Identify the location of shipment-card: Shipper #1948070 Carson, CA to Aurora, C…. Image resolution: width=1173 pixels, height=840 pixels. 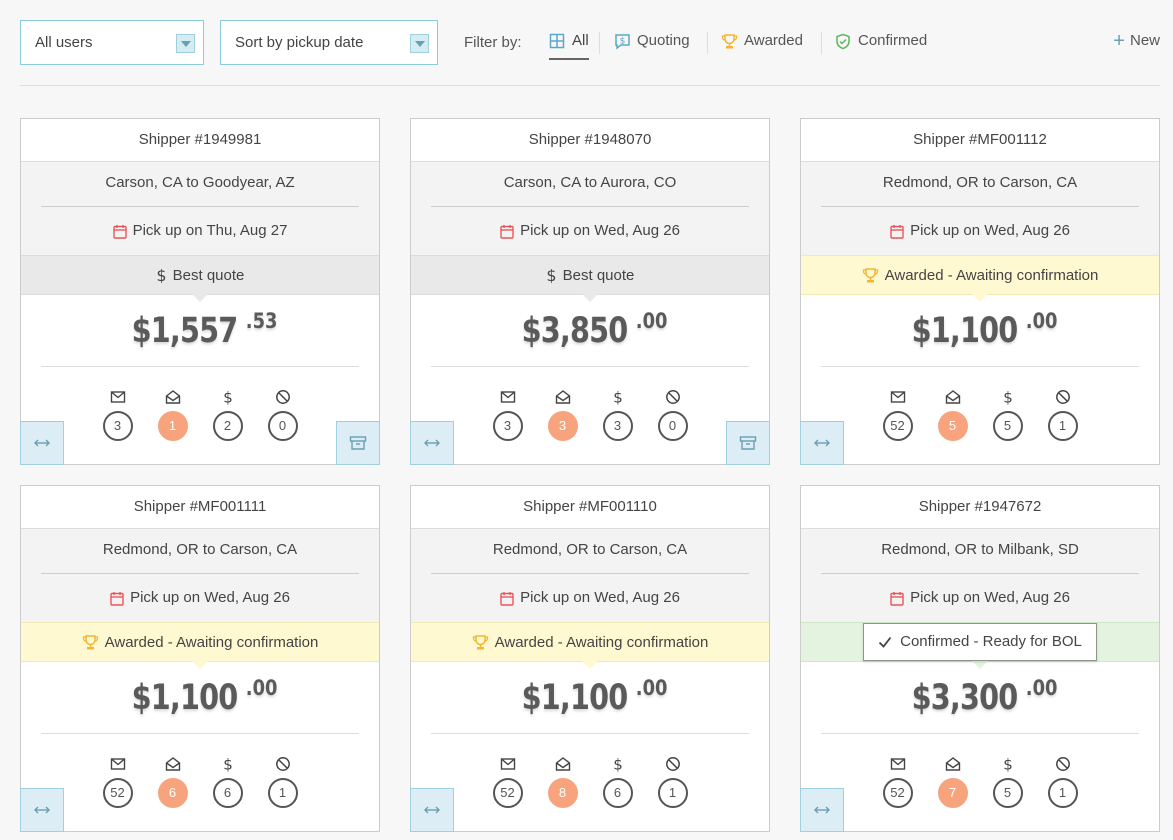
(590, 291).